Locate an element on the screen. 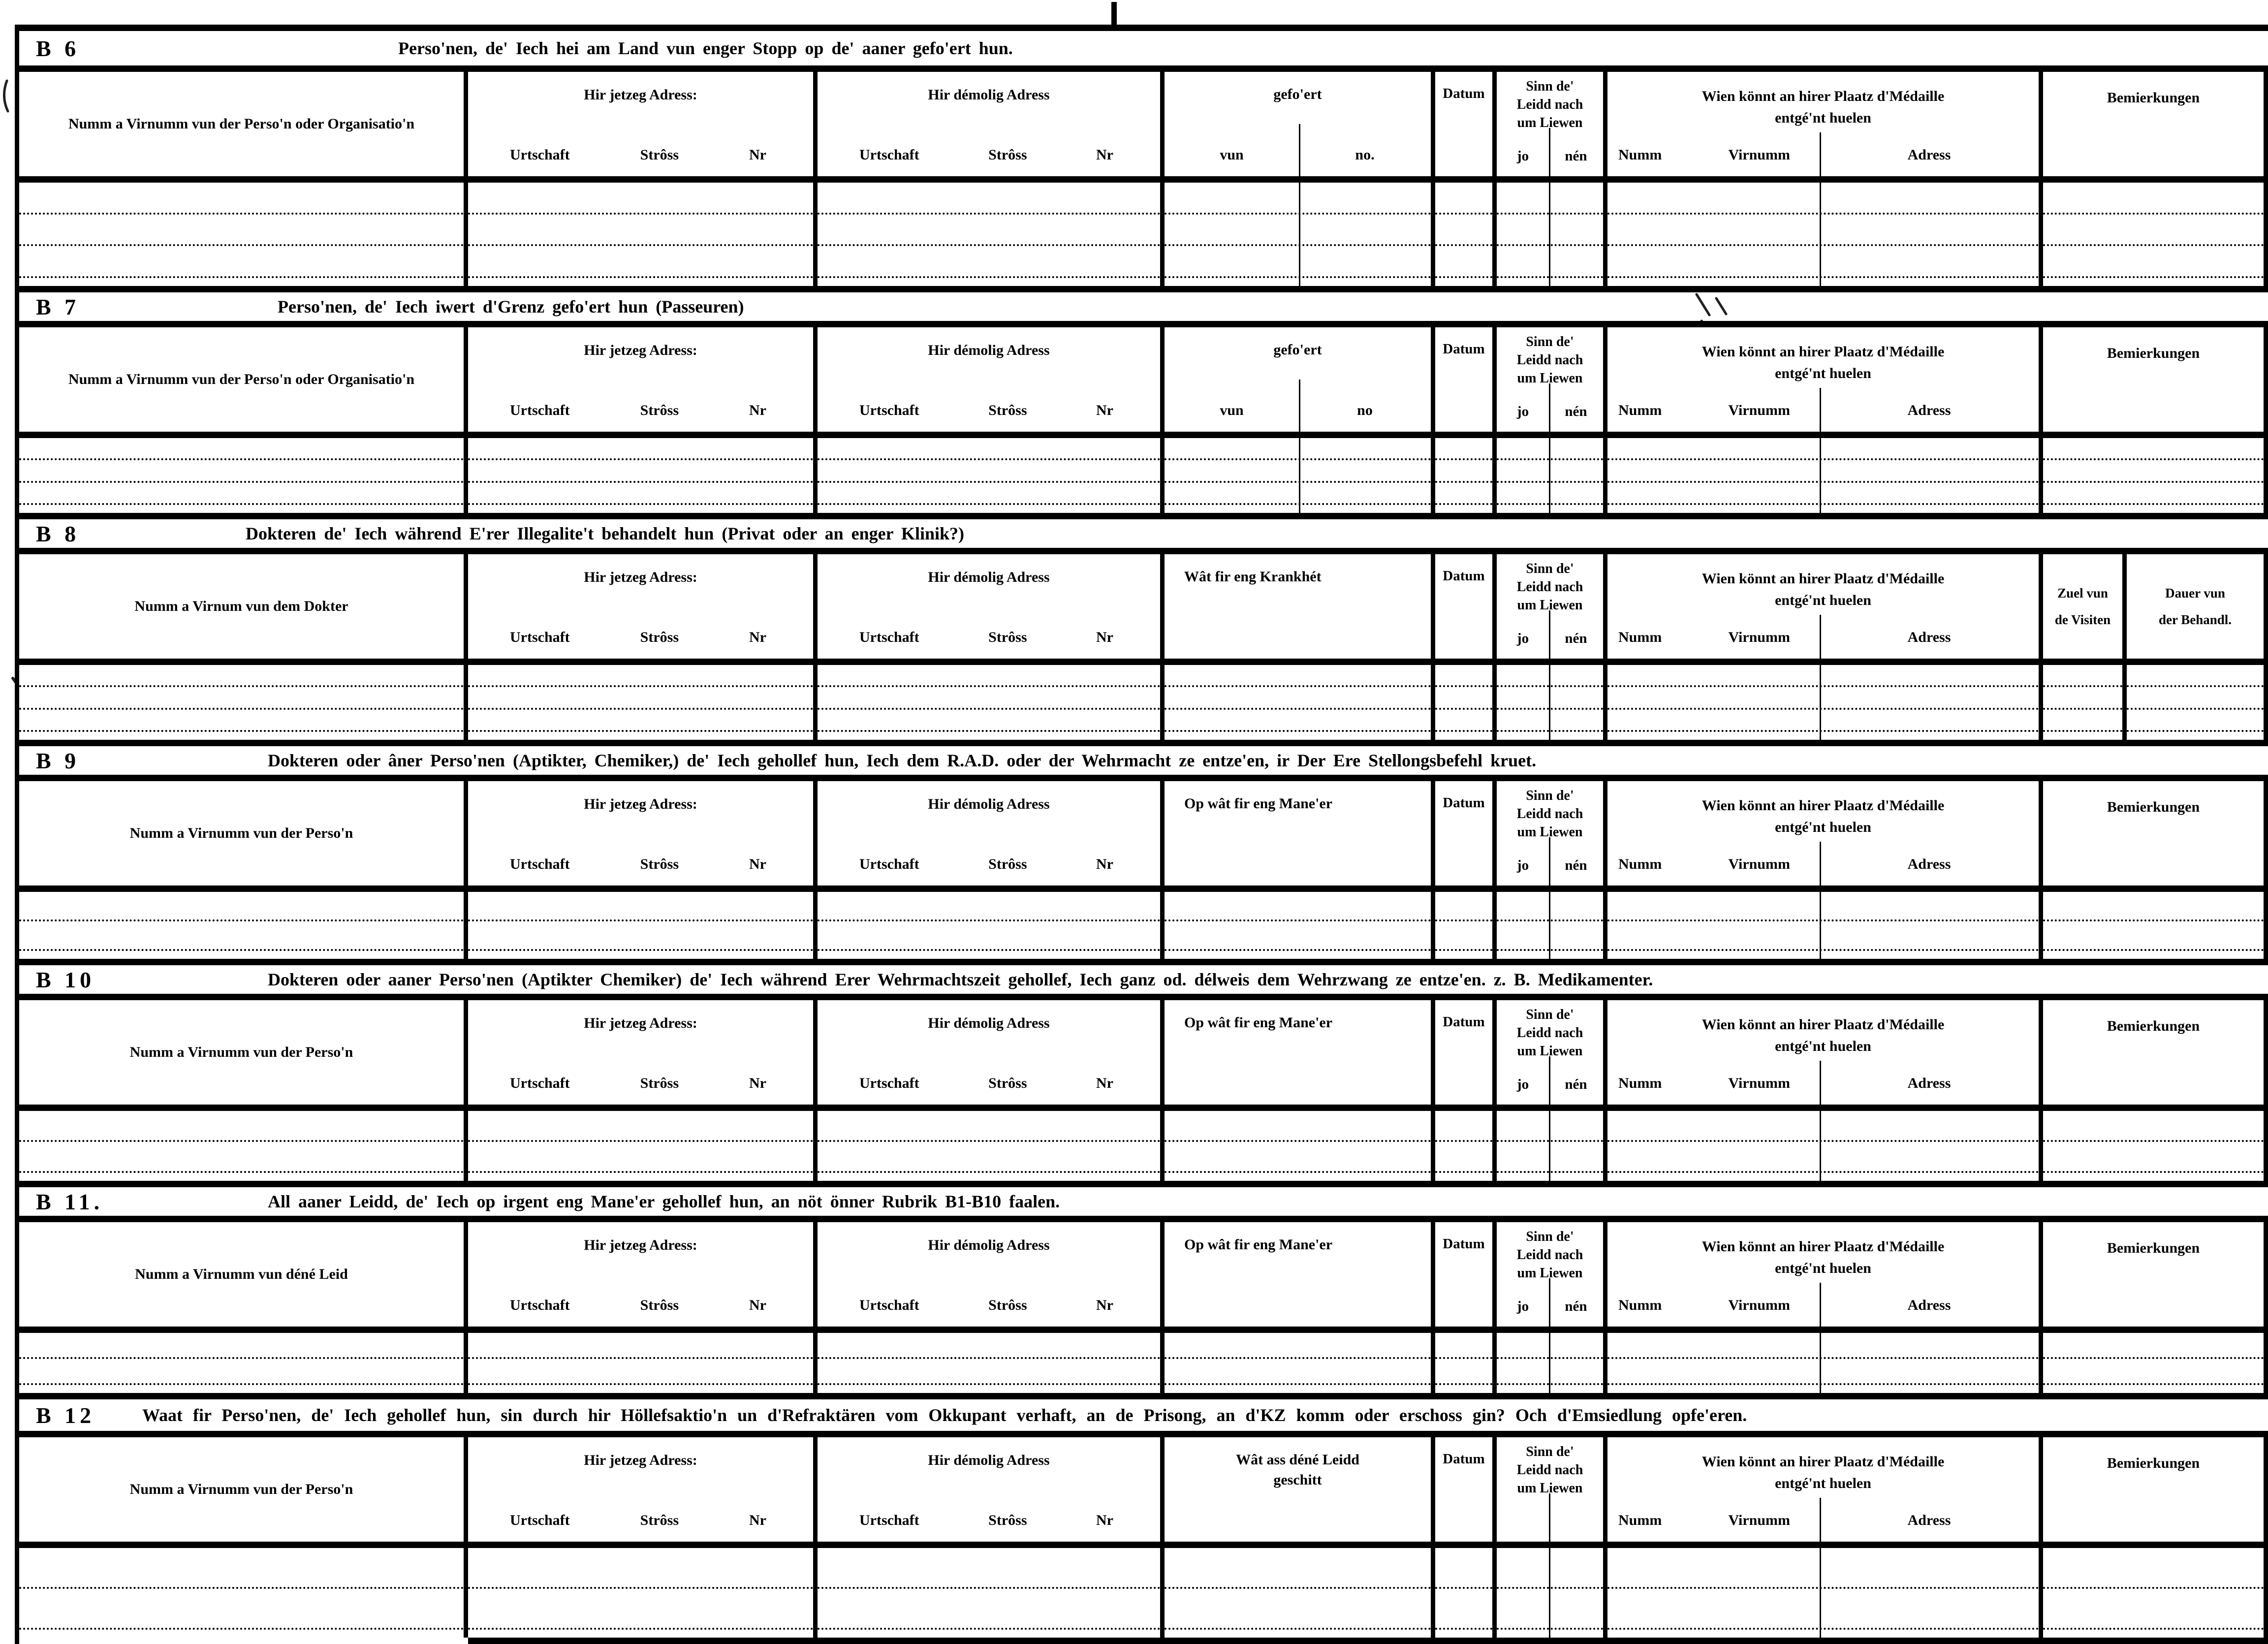 The height and width of the screenshot is (1644, 2268). vun-no-sublabels: vun no is located at coordinates (1298, 410).